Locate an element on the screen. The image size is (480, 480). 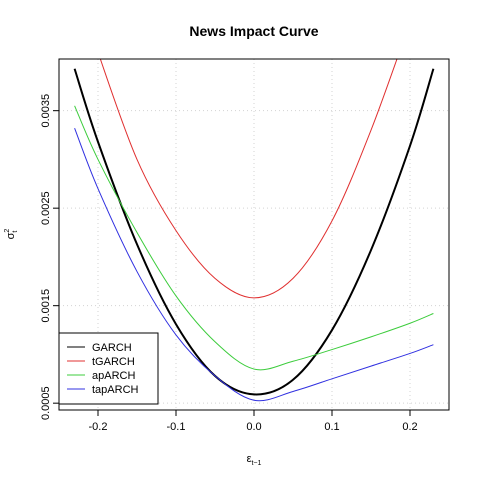
legend-box is located at coordinates (108, 368).